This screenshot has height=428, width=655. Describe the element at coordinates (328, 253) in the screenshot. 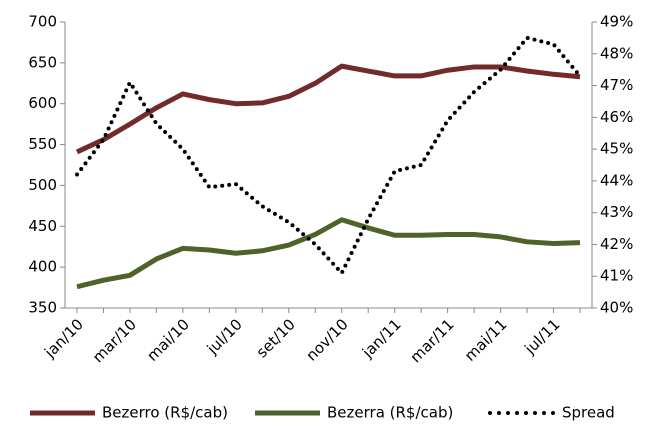

I see `series-line` at that location.